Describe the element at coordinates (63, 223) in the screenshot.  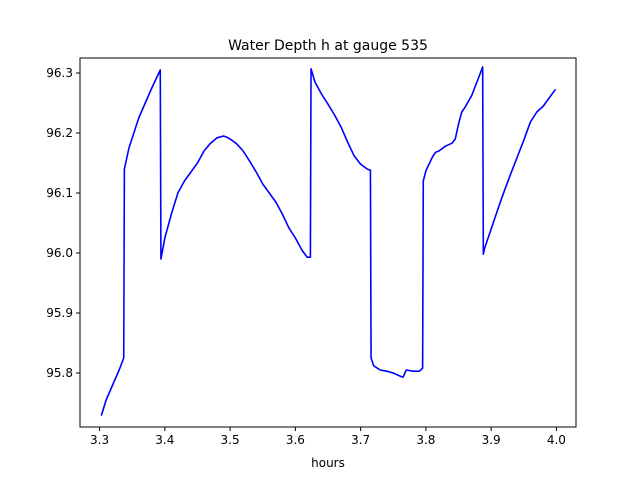
I see `y-axis-ticks: 95.8 95.9 96.0 96.1 96.2 96.3` at that location.